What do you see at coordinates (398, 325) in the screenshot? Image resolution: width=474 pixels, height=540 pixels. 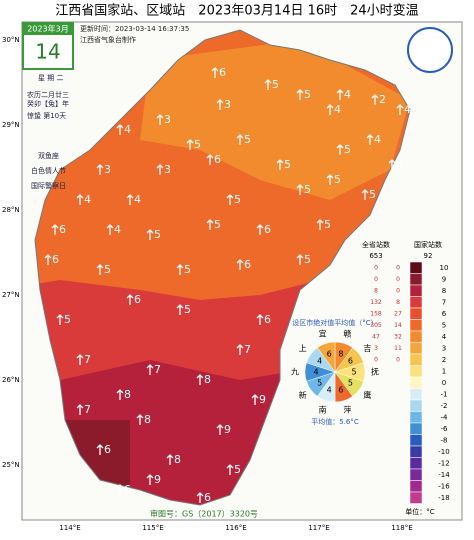 I see `legend-nat-count: 14` at bounding box center [398, 325].